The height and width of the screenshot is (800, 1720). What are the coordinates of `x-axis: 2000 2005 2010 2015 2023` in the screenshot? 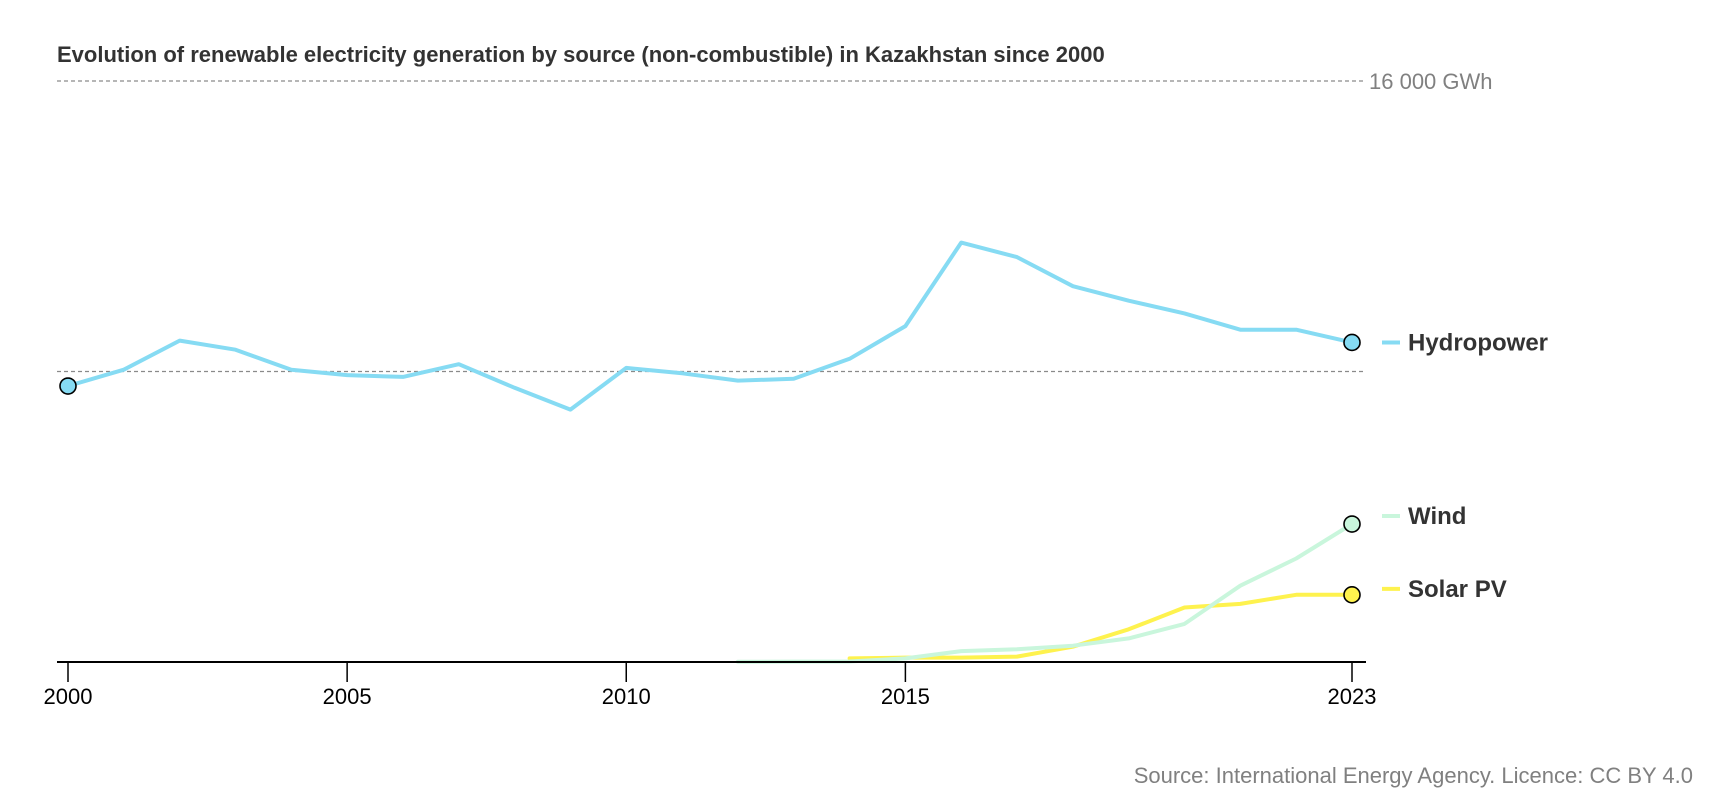 It's located at (710, 685).